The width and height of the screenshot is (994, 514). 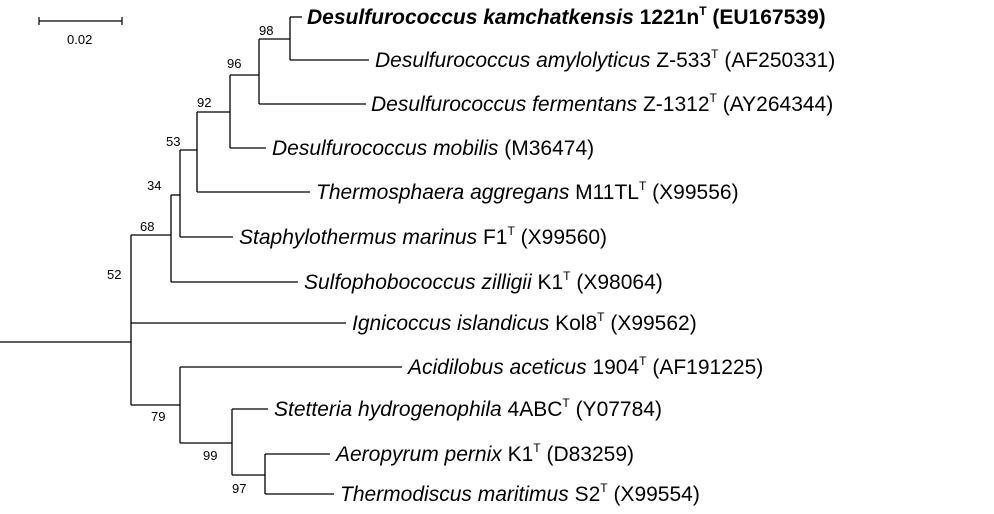 I want to click on taxon-strain: 1904, so click(x=615, y=367).